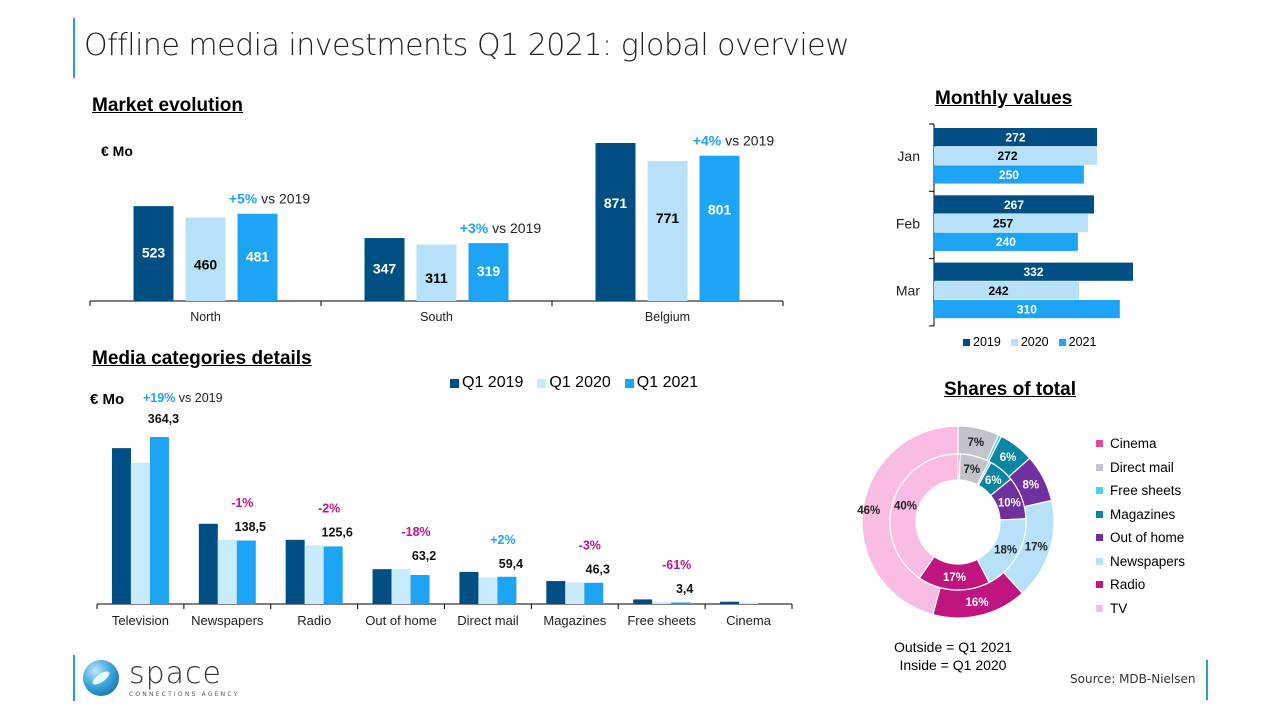 This screenshot has height=720, width=1280. What do you see at coordinates (966, 342) in the screenshot?
I see `legend-swatch-2019` at bounding box center [966, 342].